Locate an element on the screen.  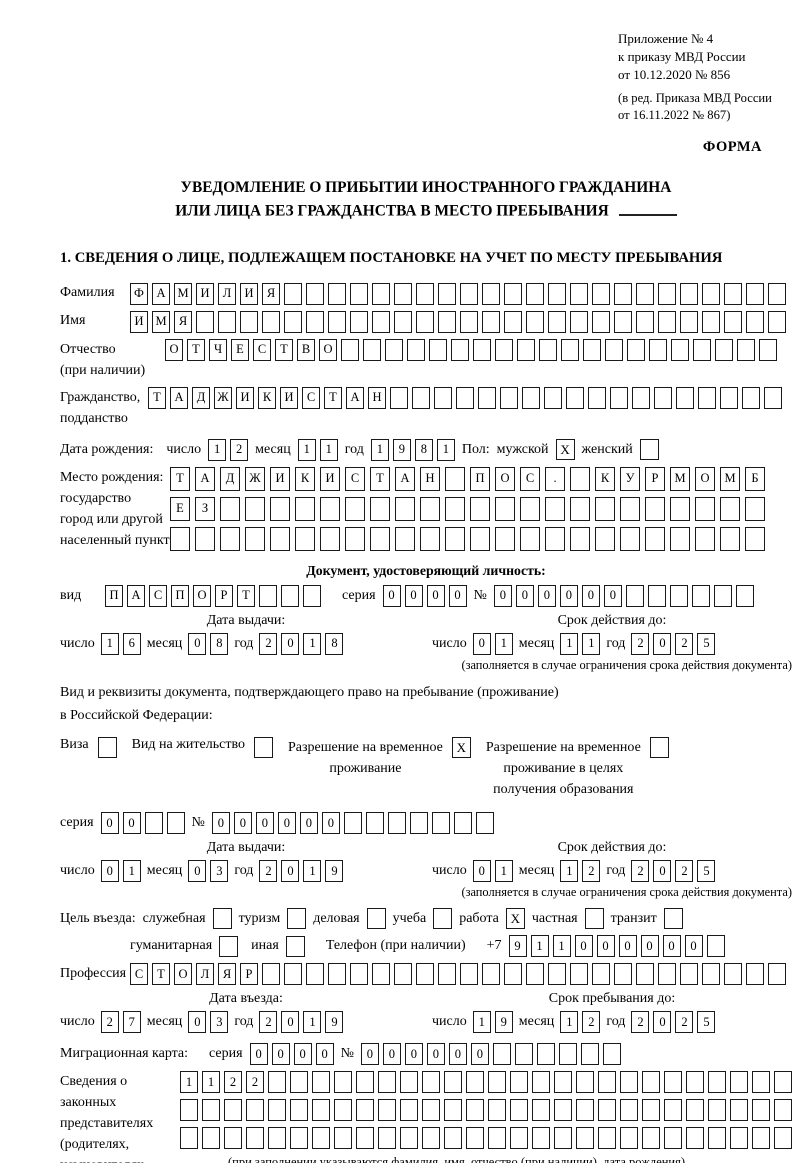
char-cell: И is located at coordinates (330, 478).